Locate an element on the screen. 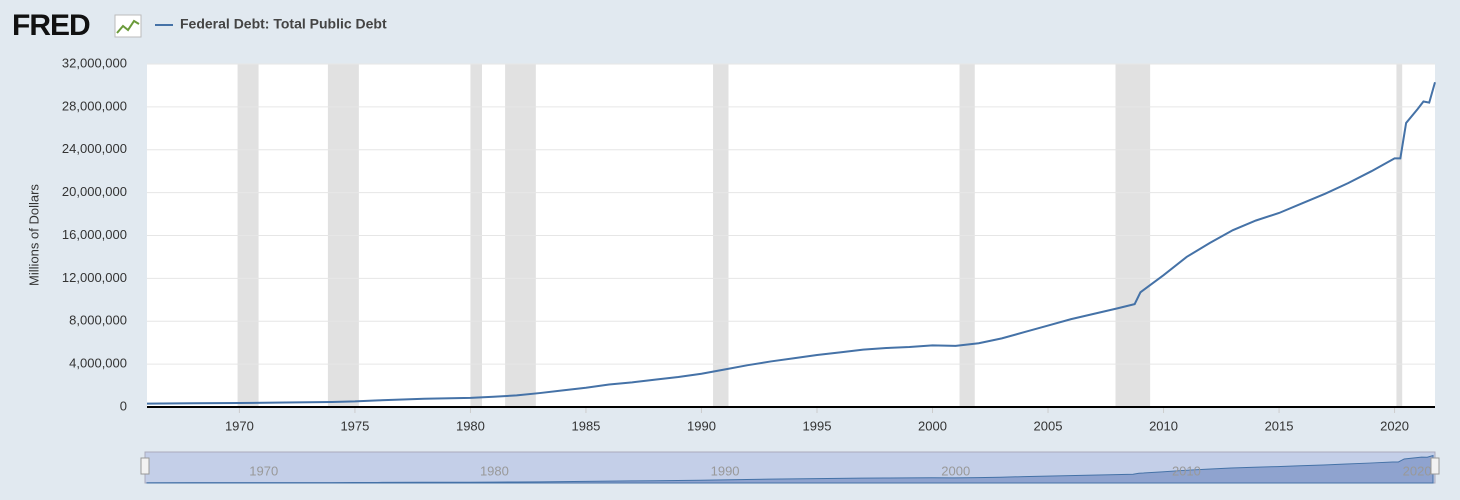  y-tick-label: 20,000,000 is located at coordinates (94, 191).